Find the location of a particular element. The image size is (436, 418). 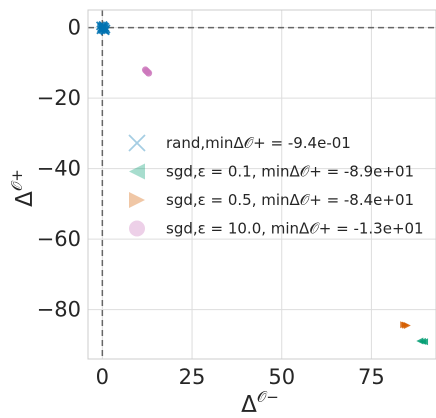

legend-entry: rand,minΔ𝒪+ = -9.4e-01 is located at coordinates (239, 143).